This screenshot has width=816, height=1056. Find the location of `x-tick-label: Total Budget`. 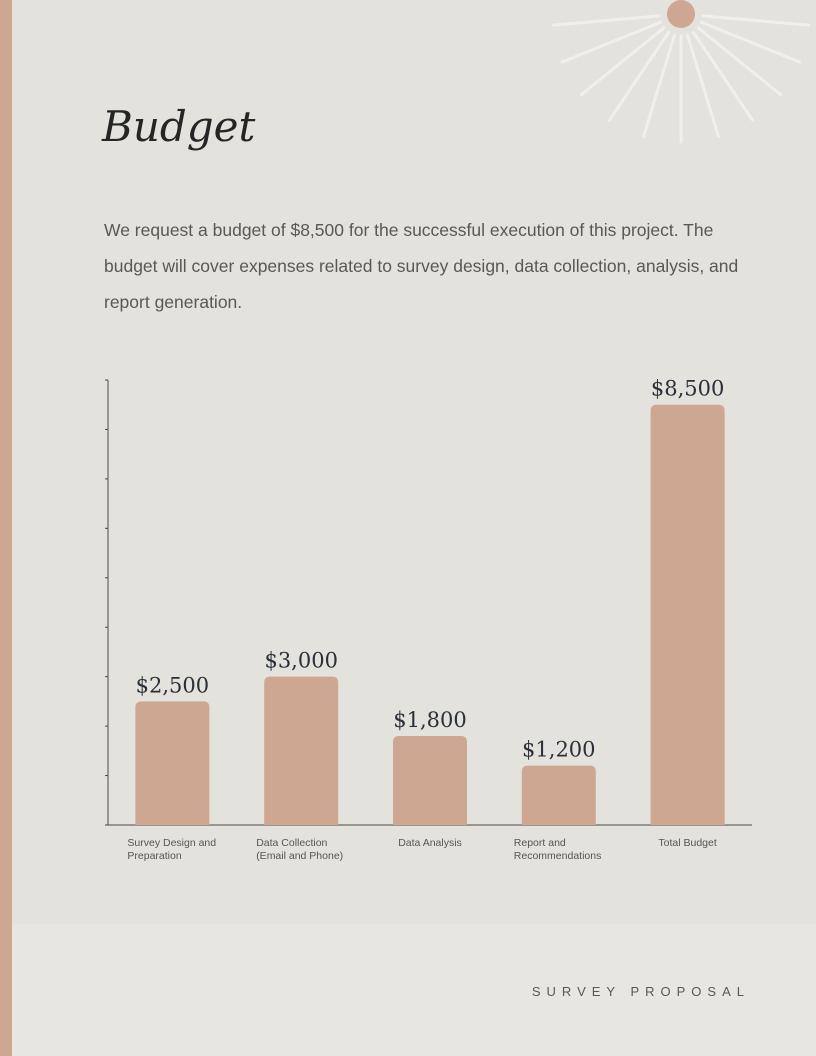

x-tick-label: Total Budget is located at coordinates (687, 843).